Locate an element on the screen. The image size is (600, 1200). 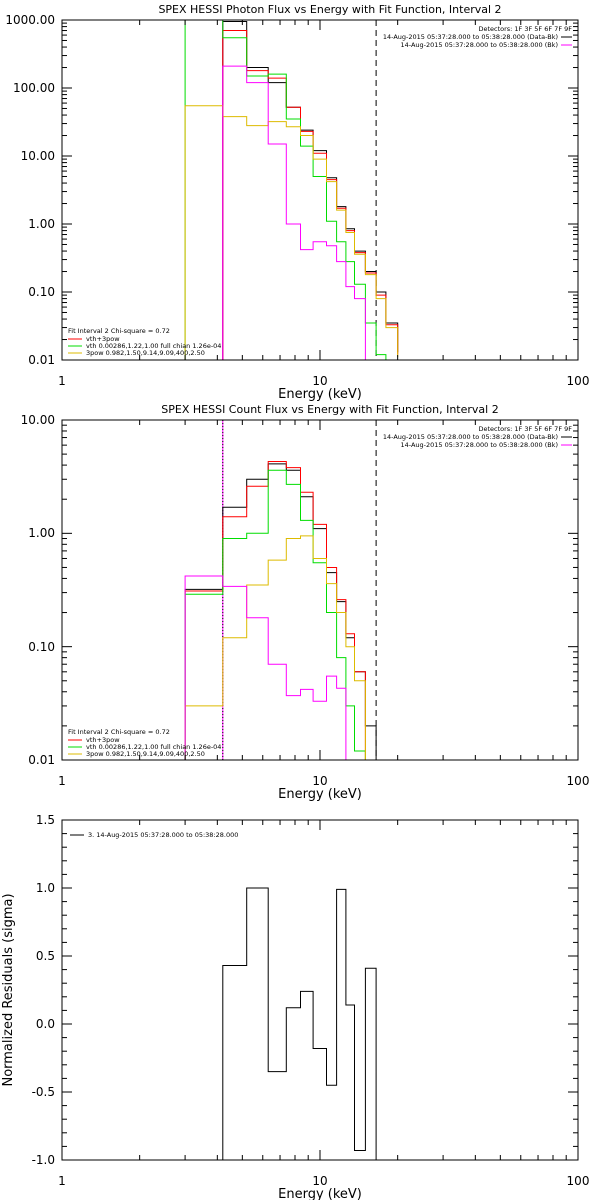
panel-2-legend-title: Fit Interval 2 Chi-square = 0.72 is located at coordinates (119, 732).